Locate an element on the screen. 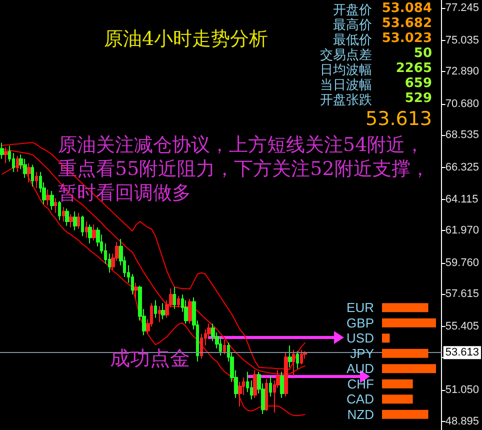 This screenshot has height=430, width=482. annotation: 2265 is located at coordinates (414, 68).